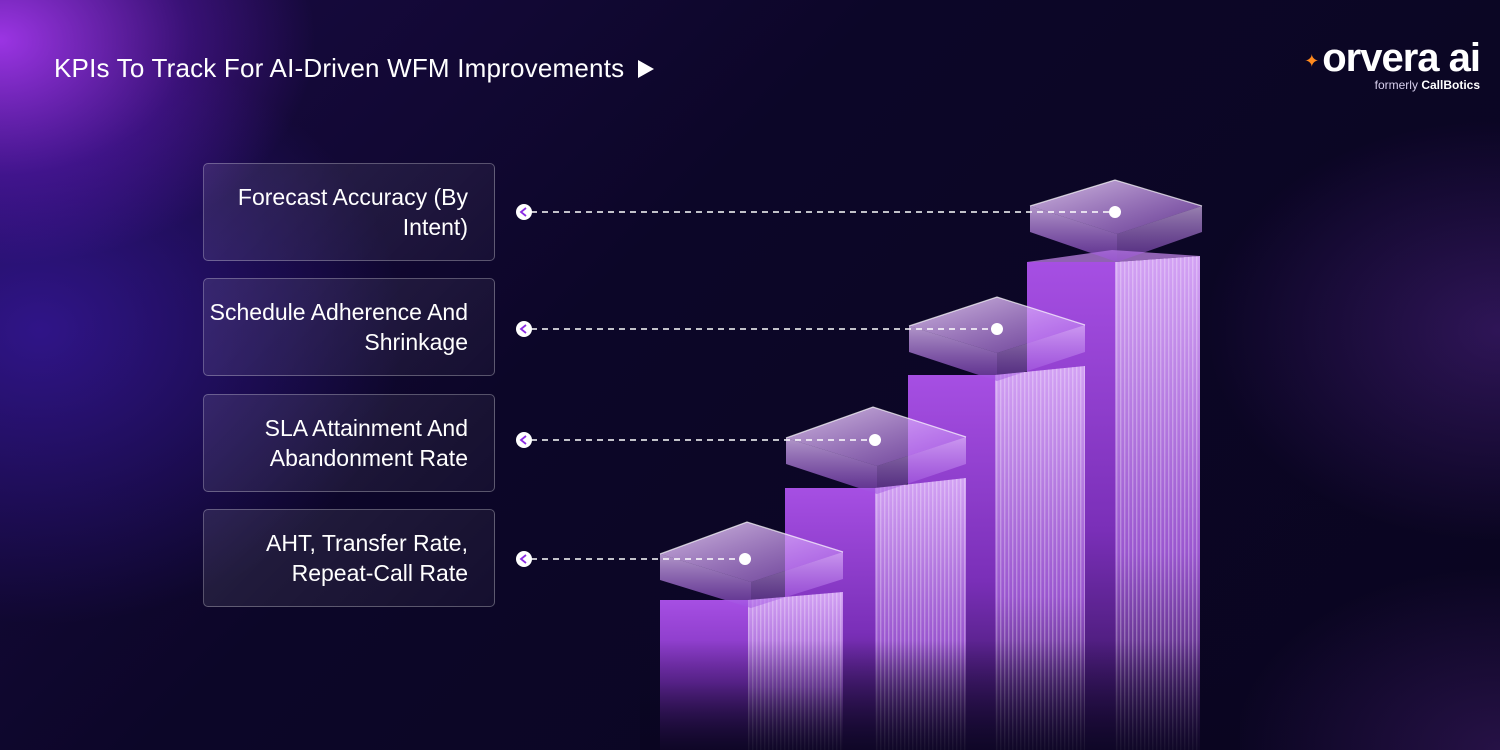 Image resolution: width=1500 pixels, height=750 pixels. Describe the element at coordinates (940, 695) in the screenshot. I see `bar-floor-fade` at that location.